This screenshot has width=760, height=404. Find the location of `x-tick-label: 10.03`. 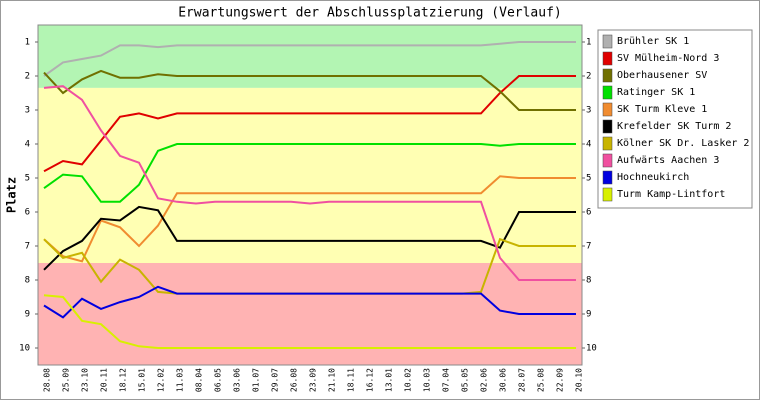

x-tick-label: 10.03 is located at coordinates (427, 380).